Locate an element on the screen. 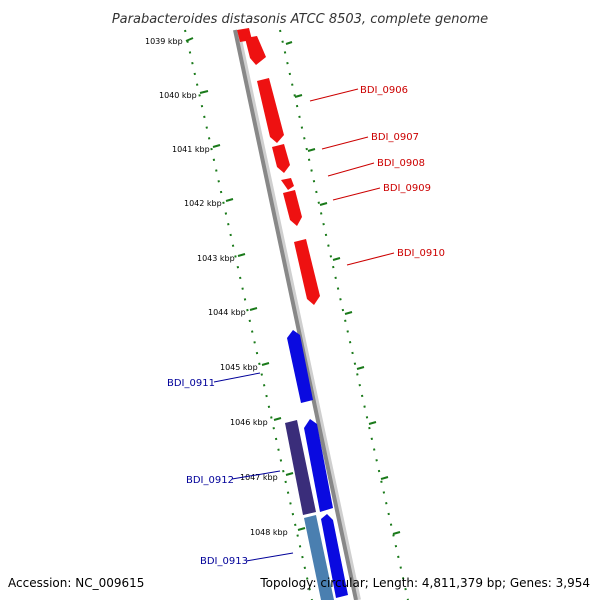 This screenshot has height=600, width=600. tick-label: 1040 kbp is located at coordinates (178, 95).